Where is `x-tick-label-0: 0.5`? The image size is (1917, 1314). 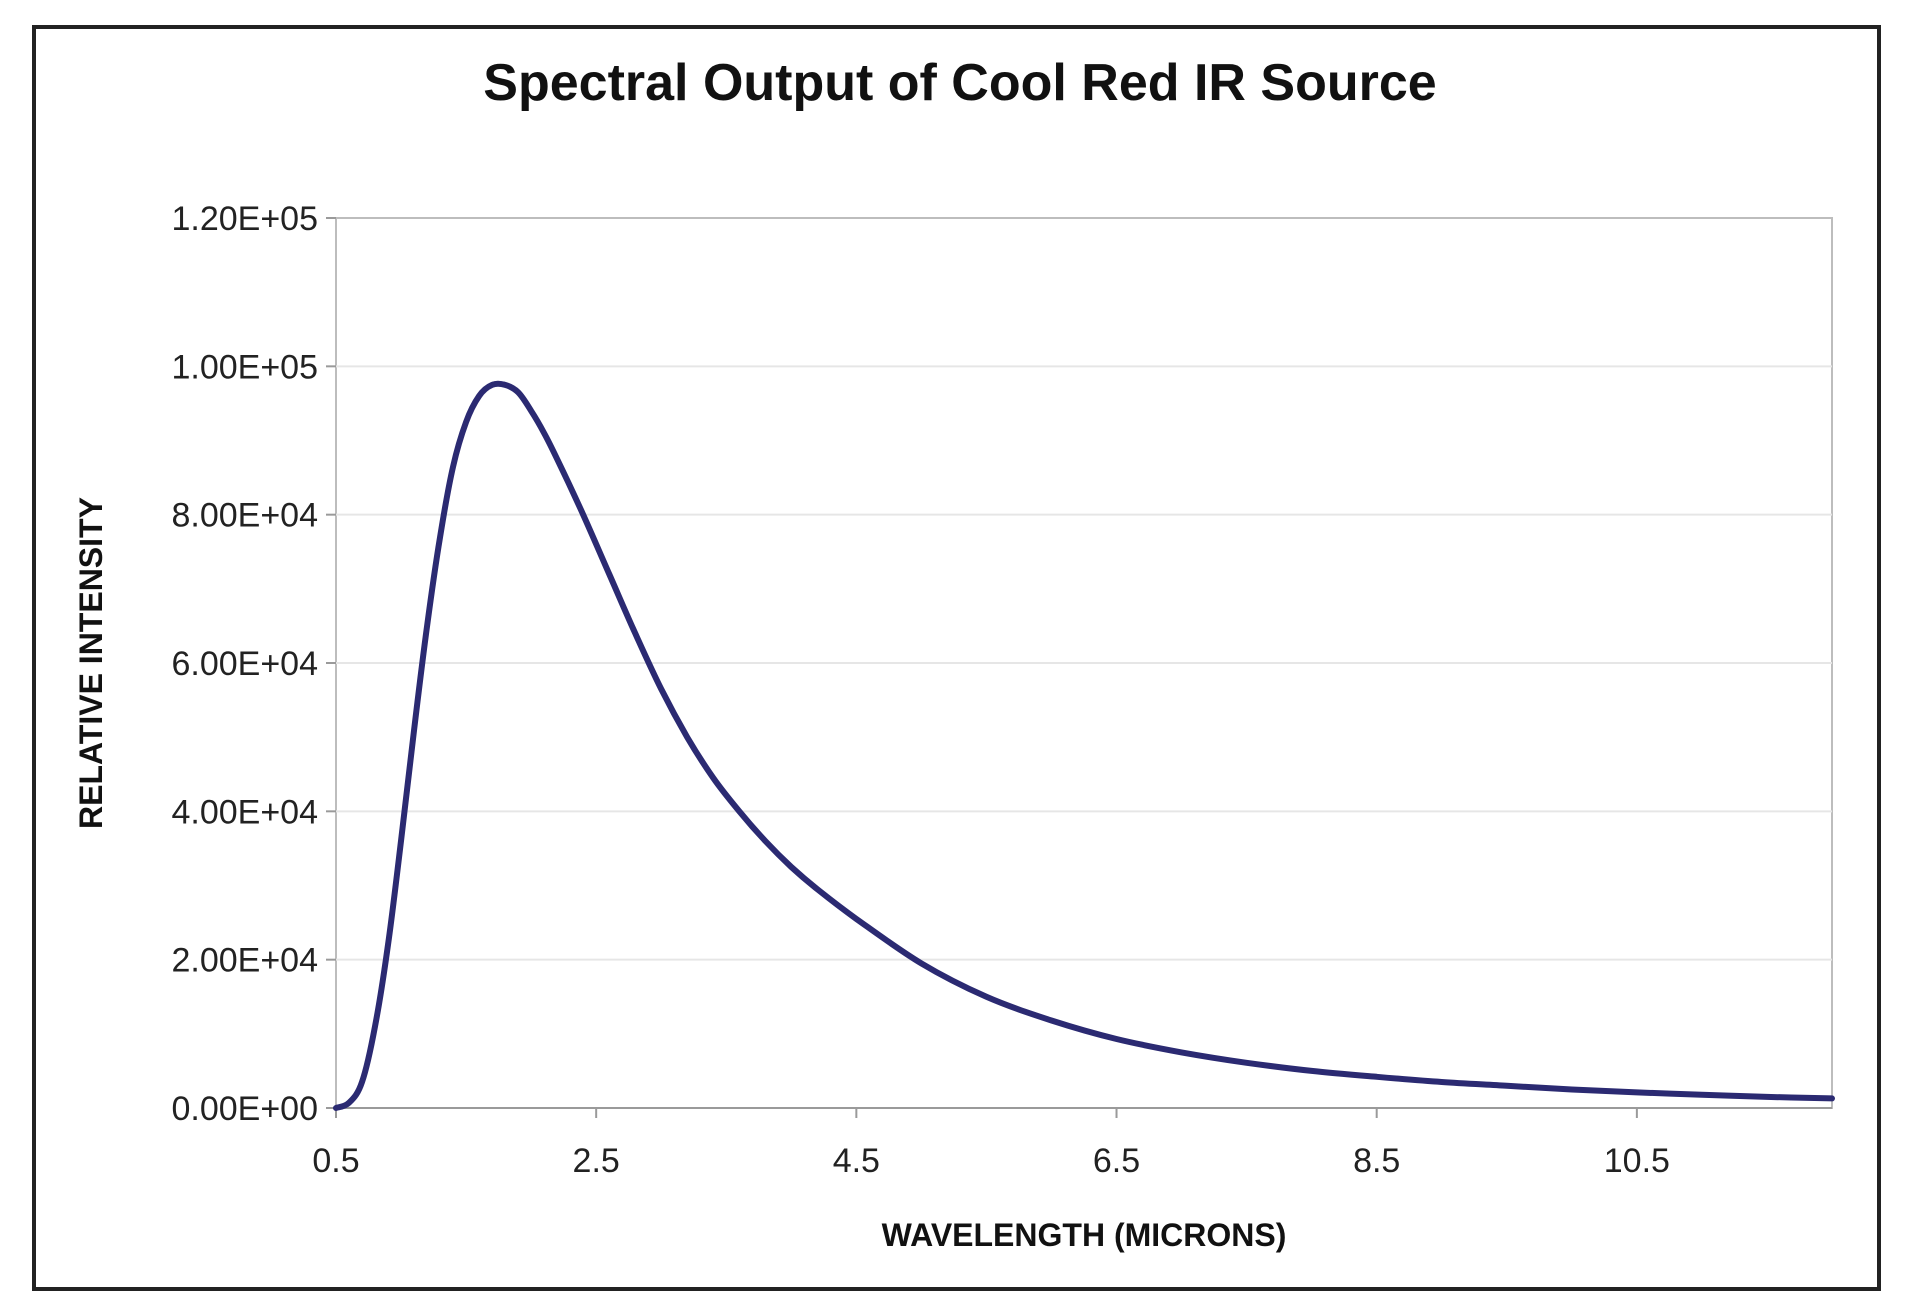 x-tick-label-0: 0.5 is located at coordinates (335, 1161).